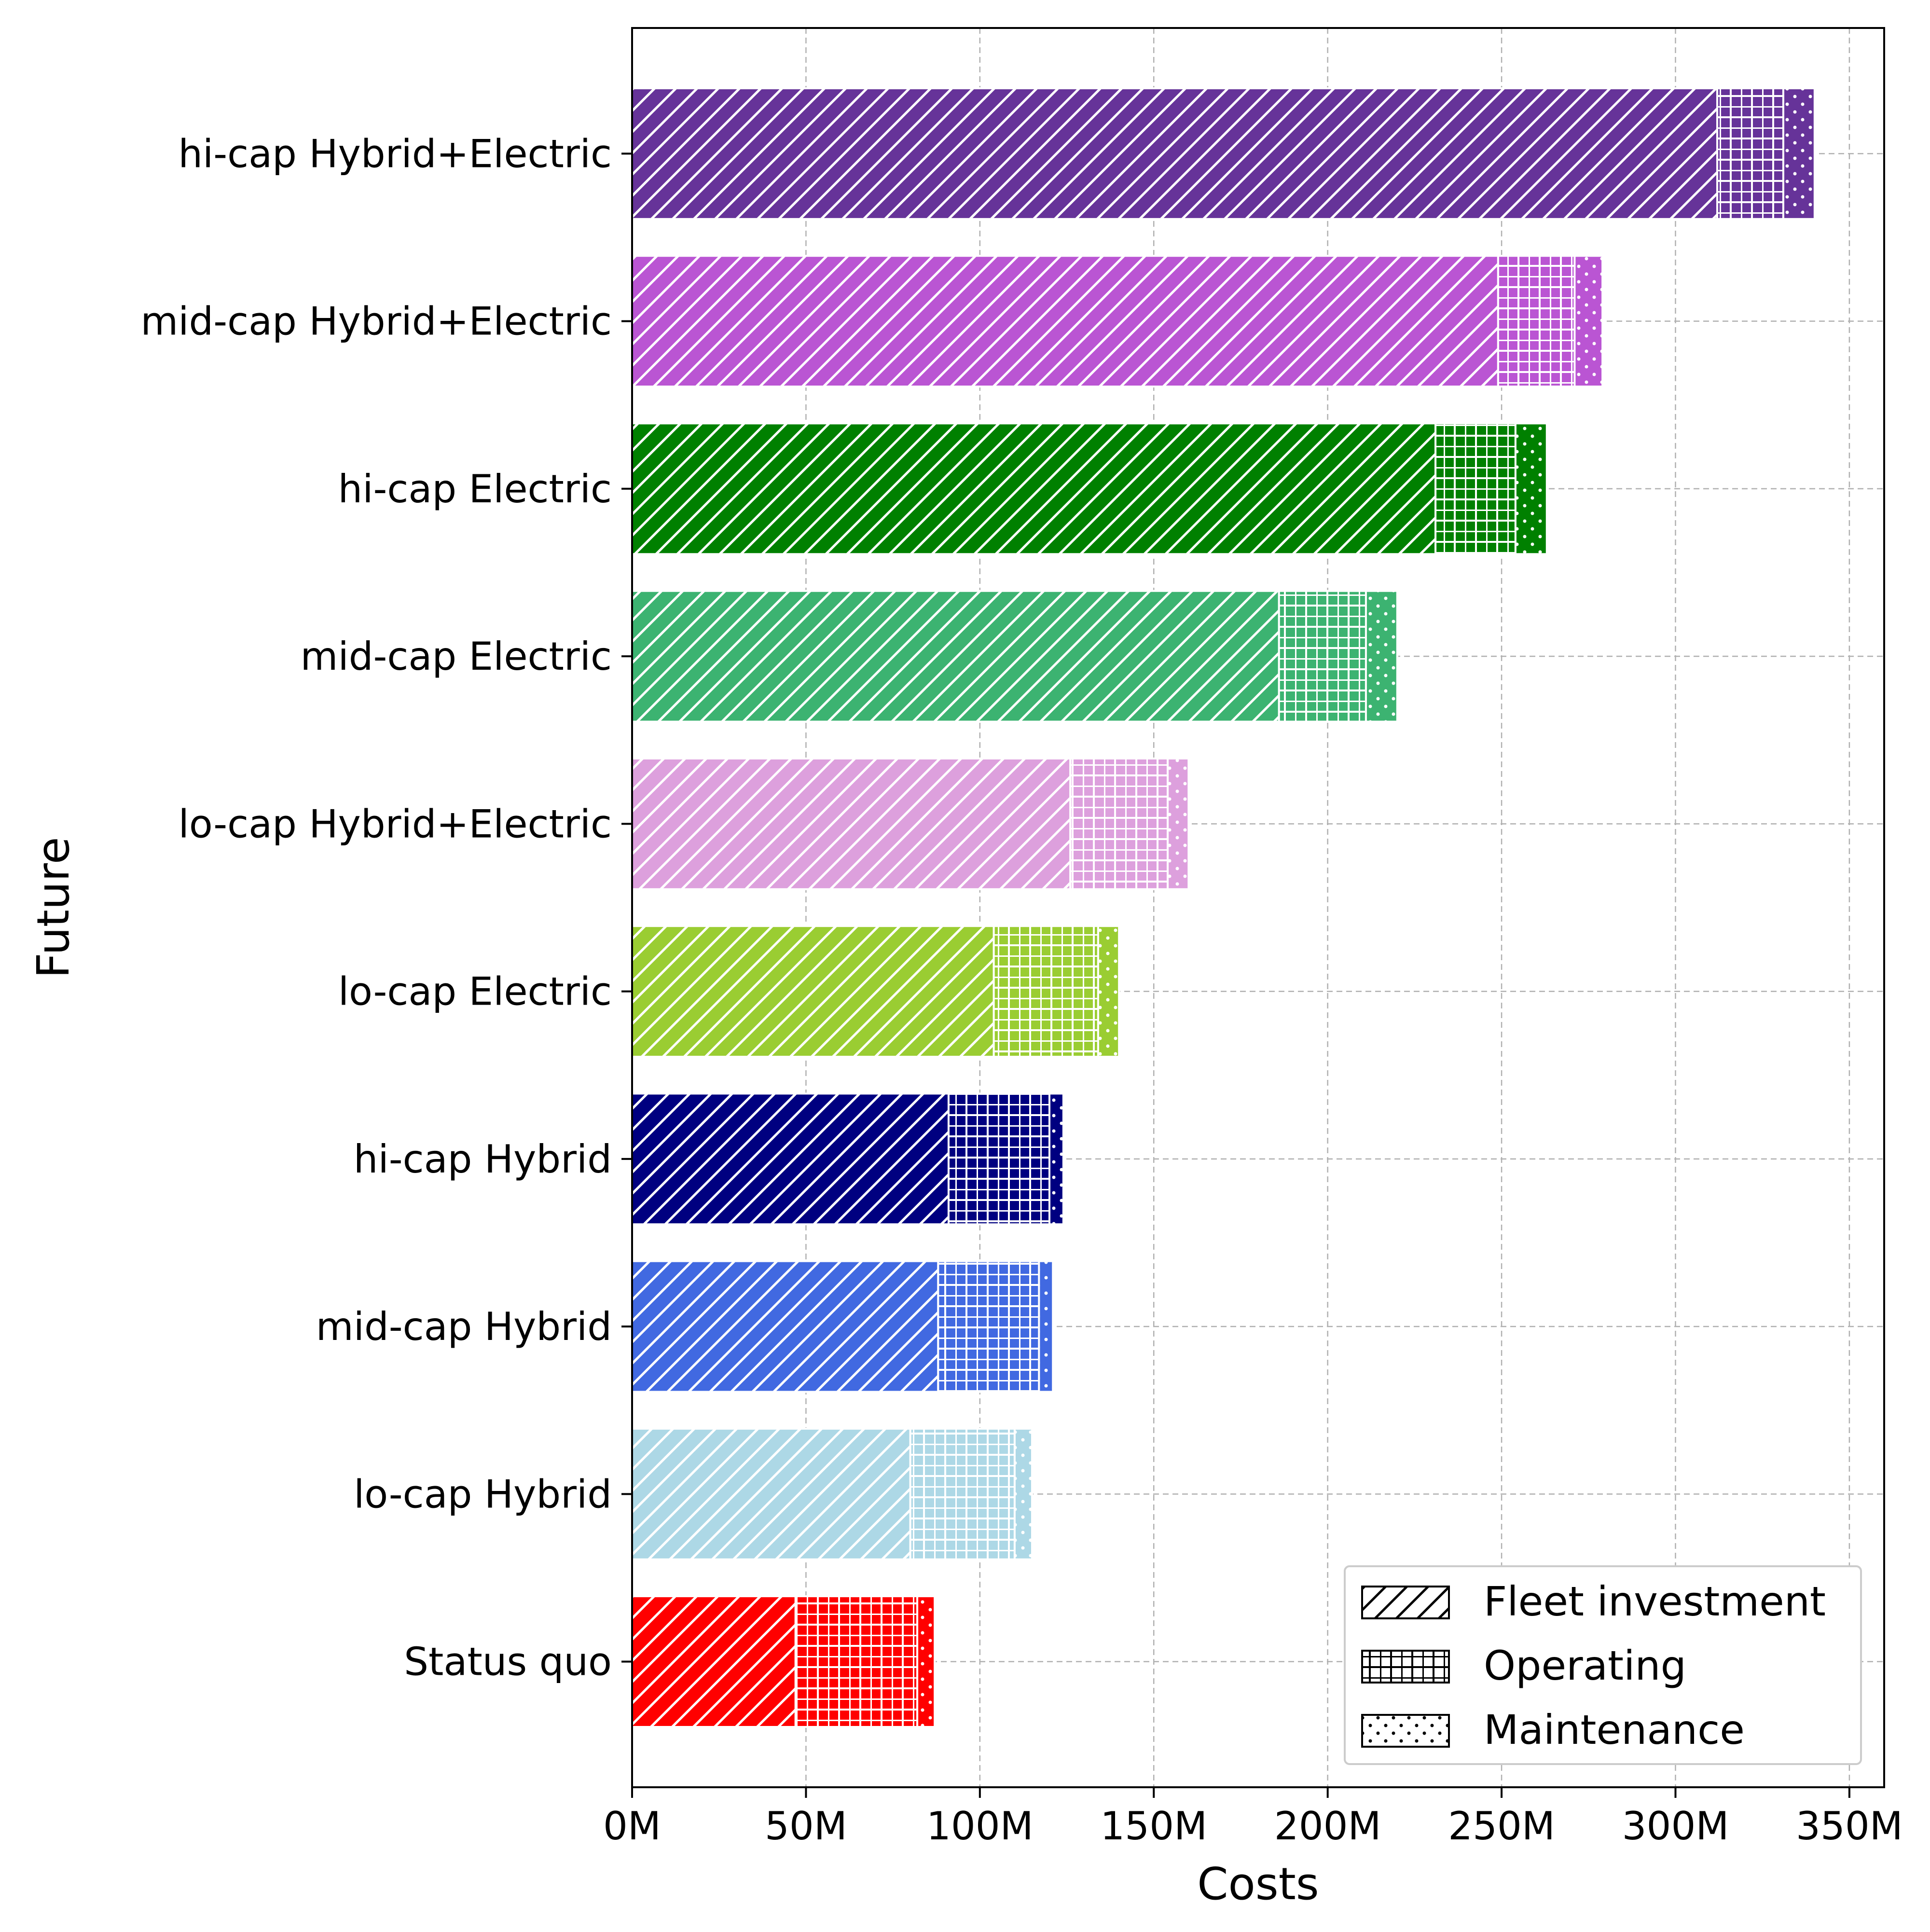 The height and width of the screenshot is (1932, 1930). Describe the element at coordinates (851, 823) in the screenshot. I see `bar-lo-cap-hybrid-electric-fleet-investment` at that location.